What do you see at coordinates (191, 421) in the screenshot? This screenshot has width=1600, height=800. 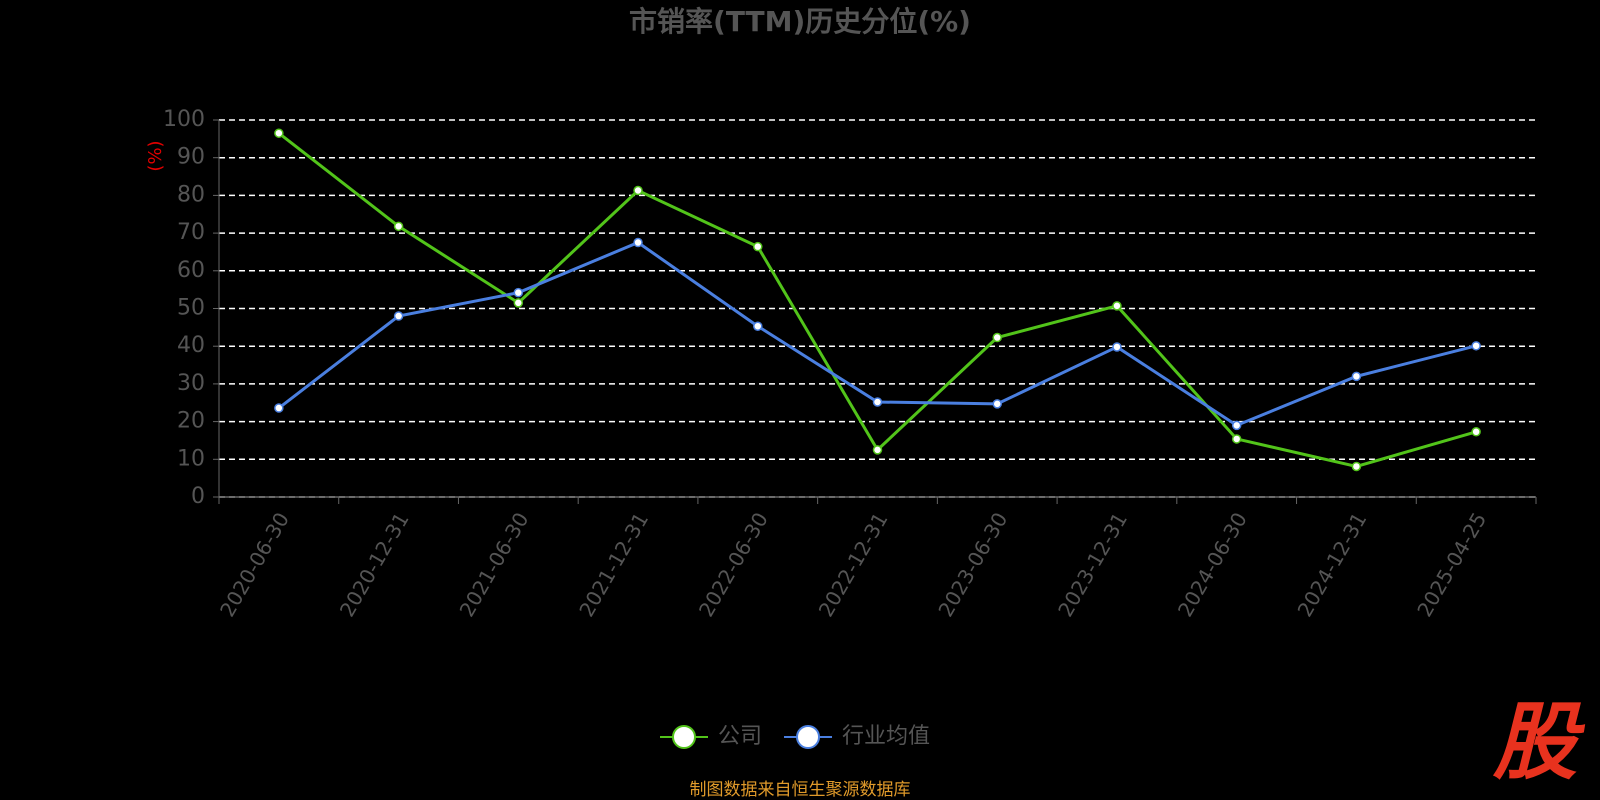 I see `y-tick-label: 20` at bounding box center [191, 421].